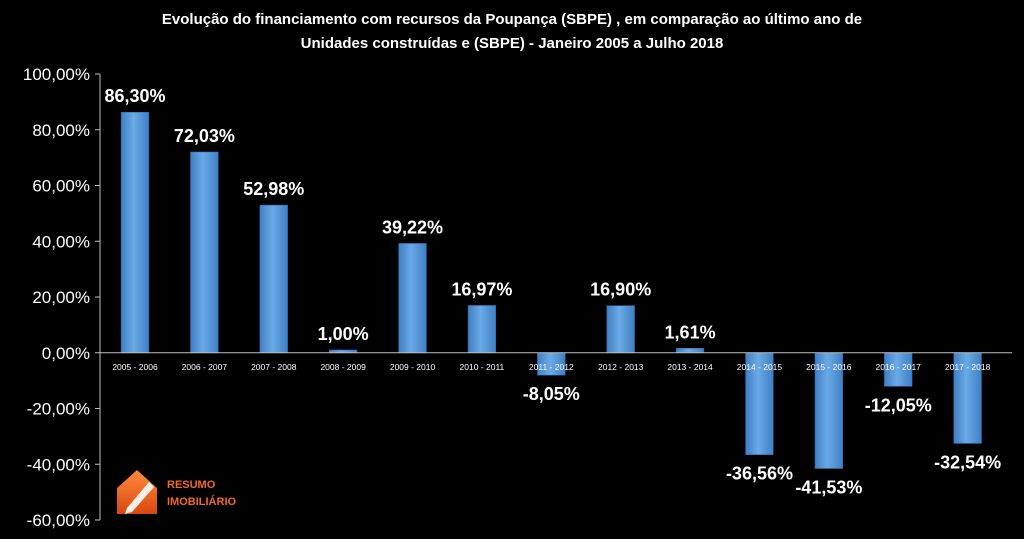 This screenshot has width=1024, height=539. What do you see at coordinates (690, 332) in the screenshot?
I see `data-label: 1,61%` at bounding box center [690, 332].